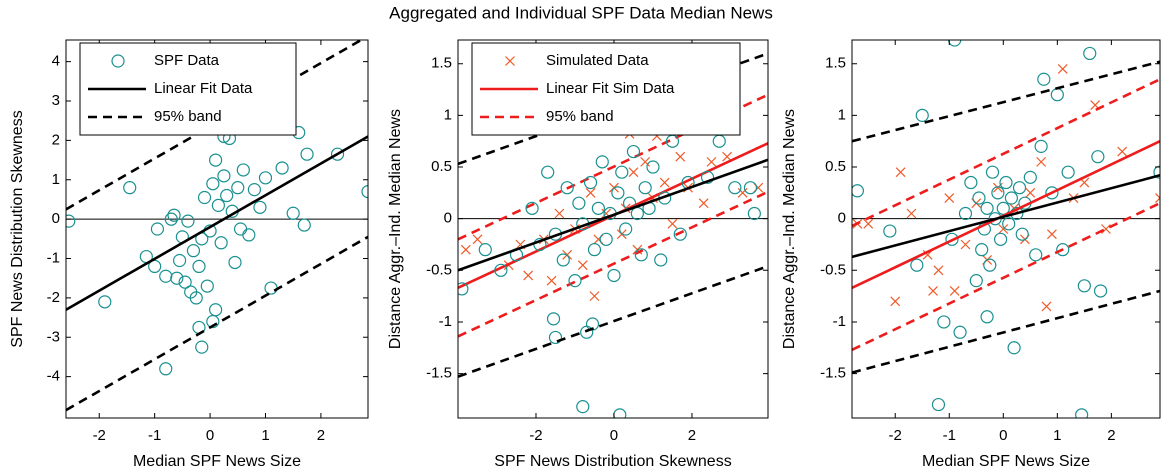 This screenshot has width=1162, height=474. I want to click on y-tick-label: 1.5, so click(835, 63).